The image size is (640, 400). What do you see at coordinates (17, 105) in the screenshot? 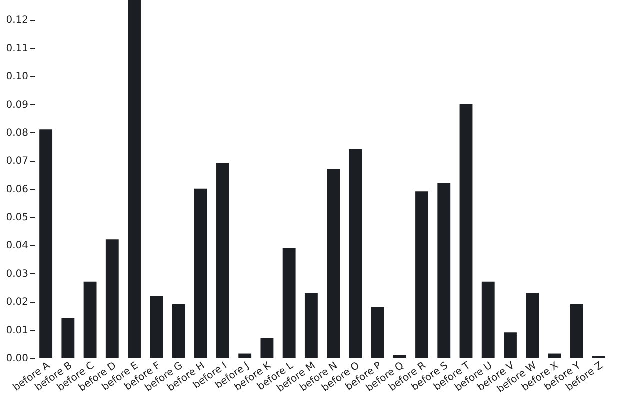
I see `y-tick-label: 0.09` at bounding box center [17, 105].